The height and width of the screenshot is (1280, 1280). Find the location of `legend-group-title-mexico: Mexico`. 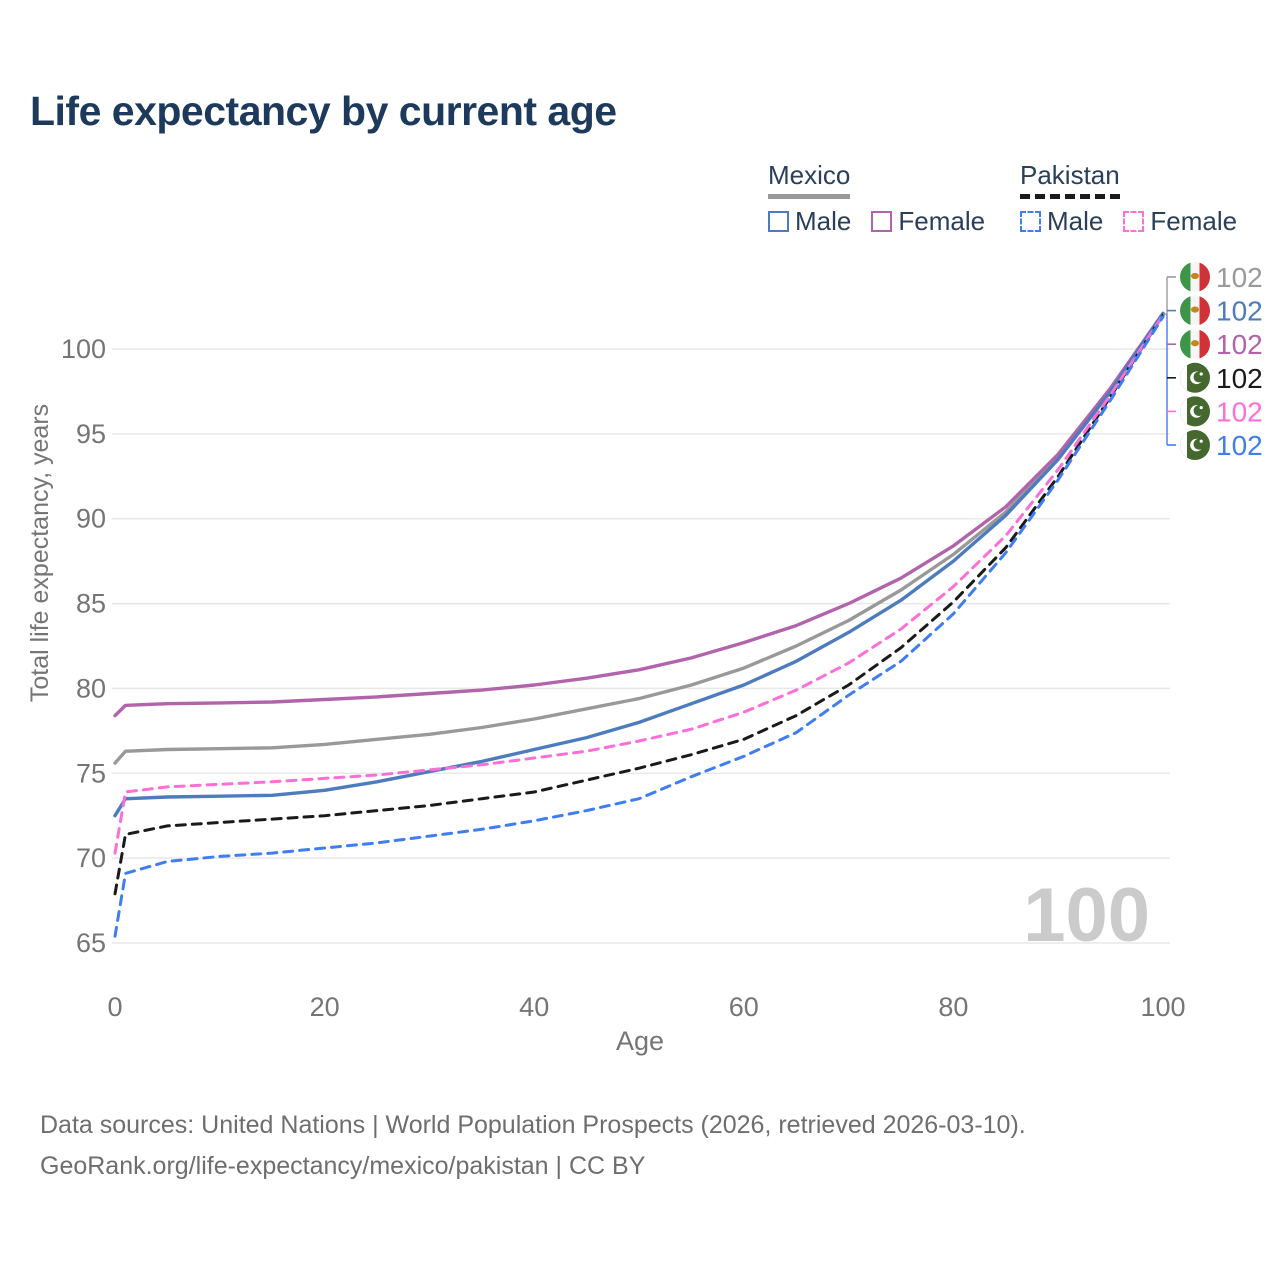

legend-group-title-mexico: Mexico is located at coordinates (809, 179).